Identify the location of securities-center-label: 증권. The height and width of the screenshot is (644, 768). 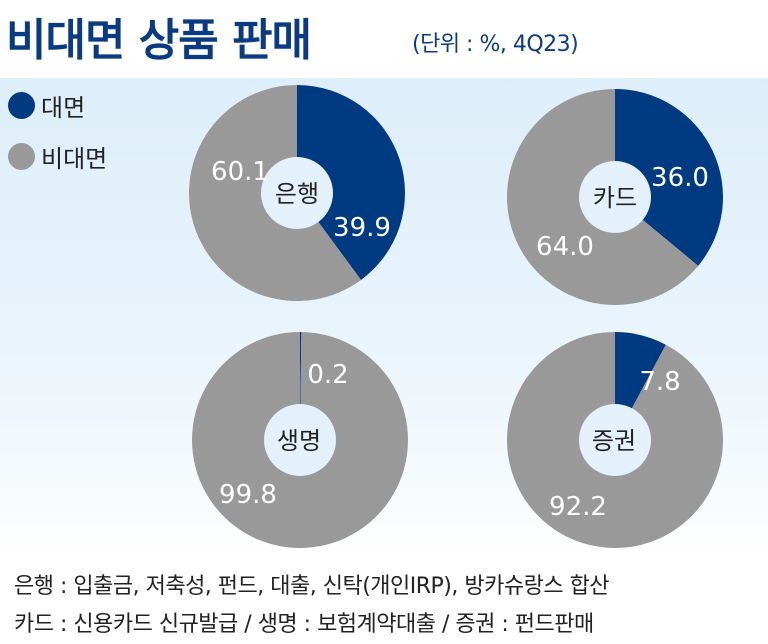
(614, 441).